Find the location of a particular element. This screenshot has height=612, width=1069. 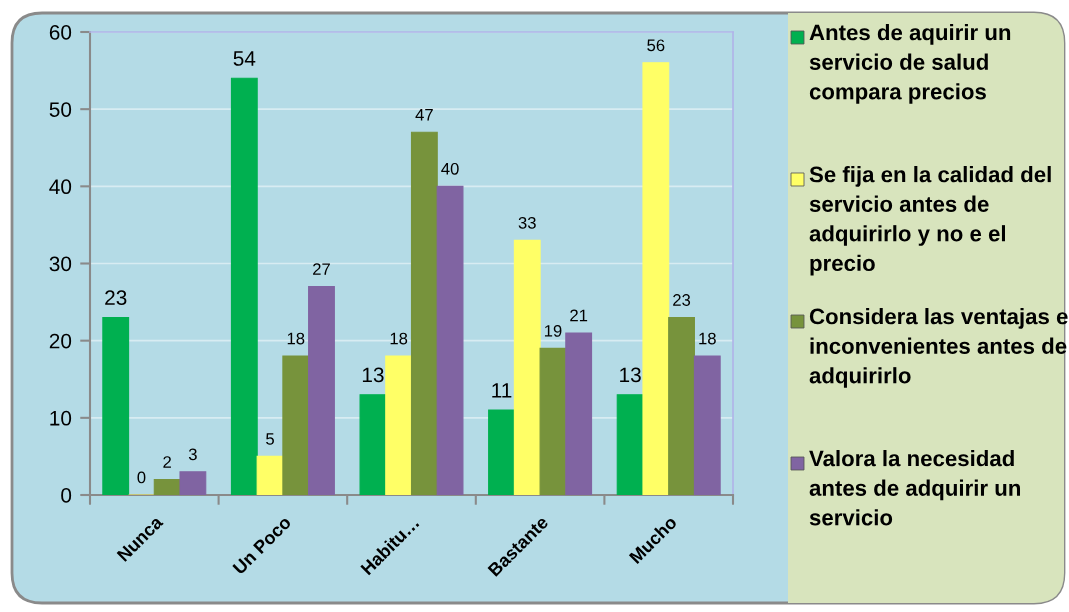

data-label: 11 is located at coordinates (502, 390).